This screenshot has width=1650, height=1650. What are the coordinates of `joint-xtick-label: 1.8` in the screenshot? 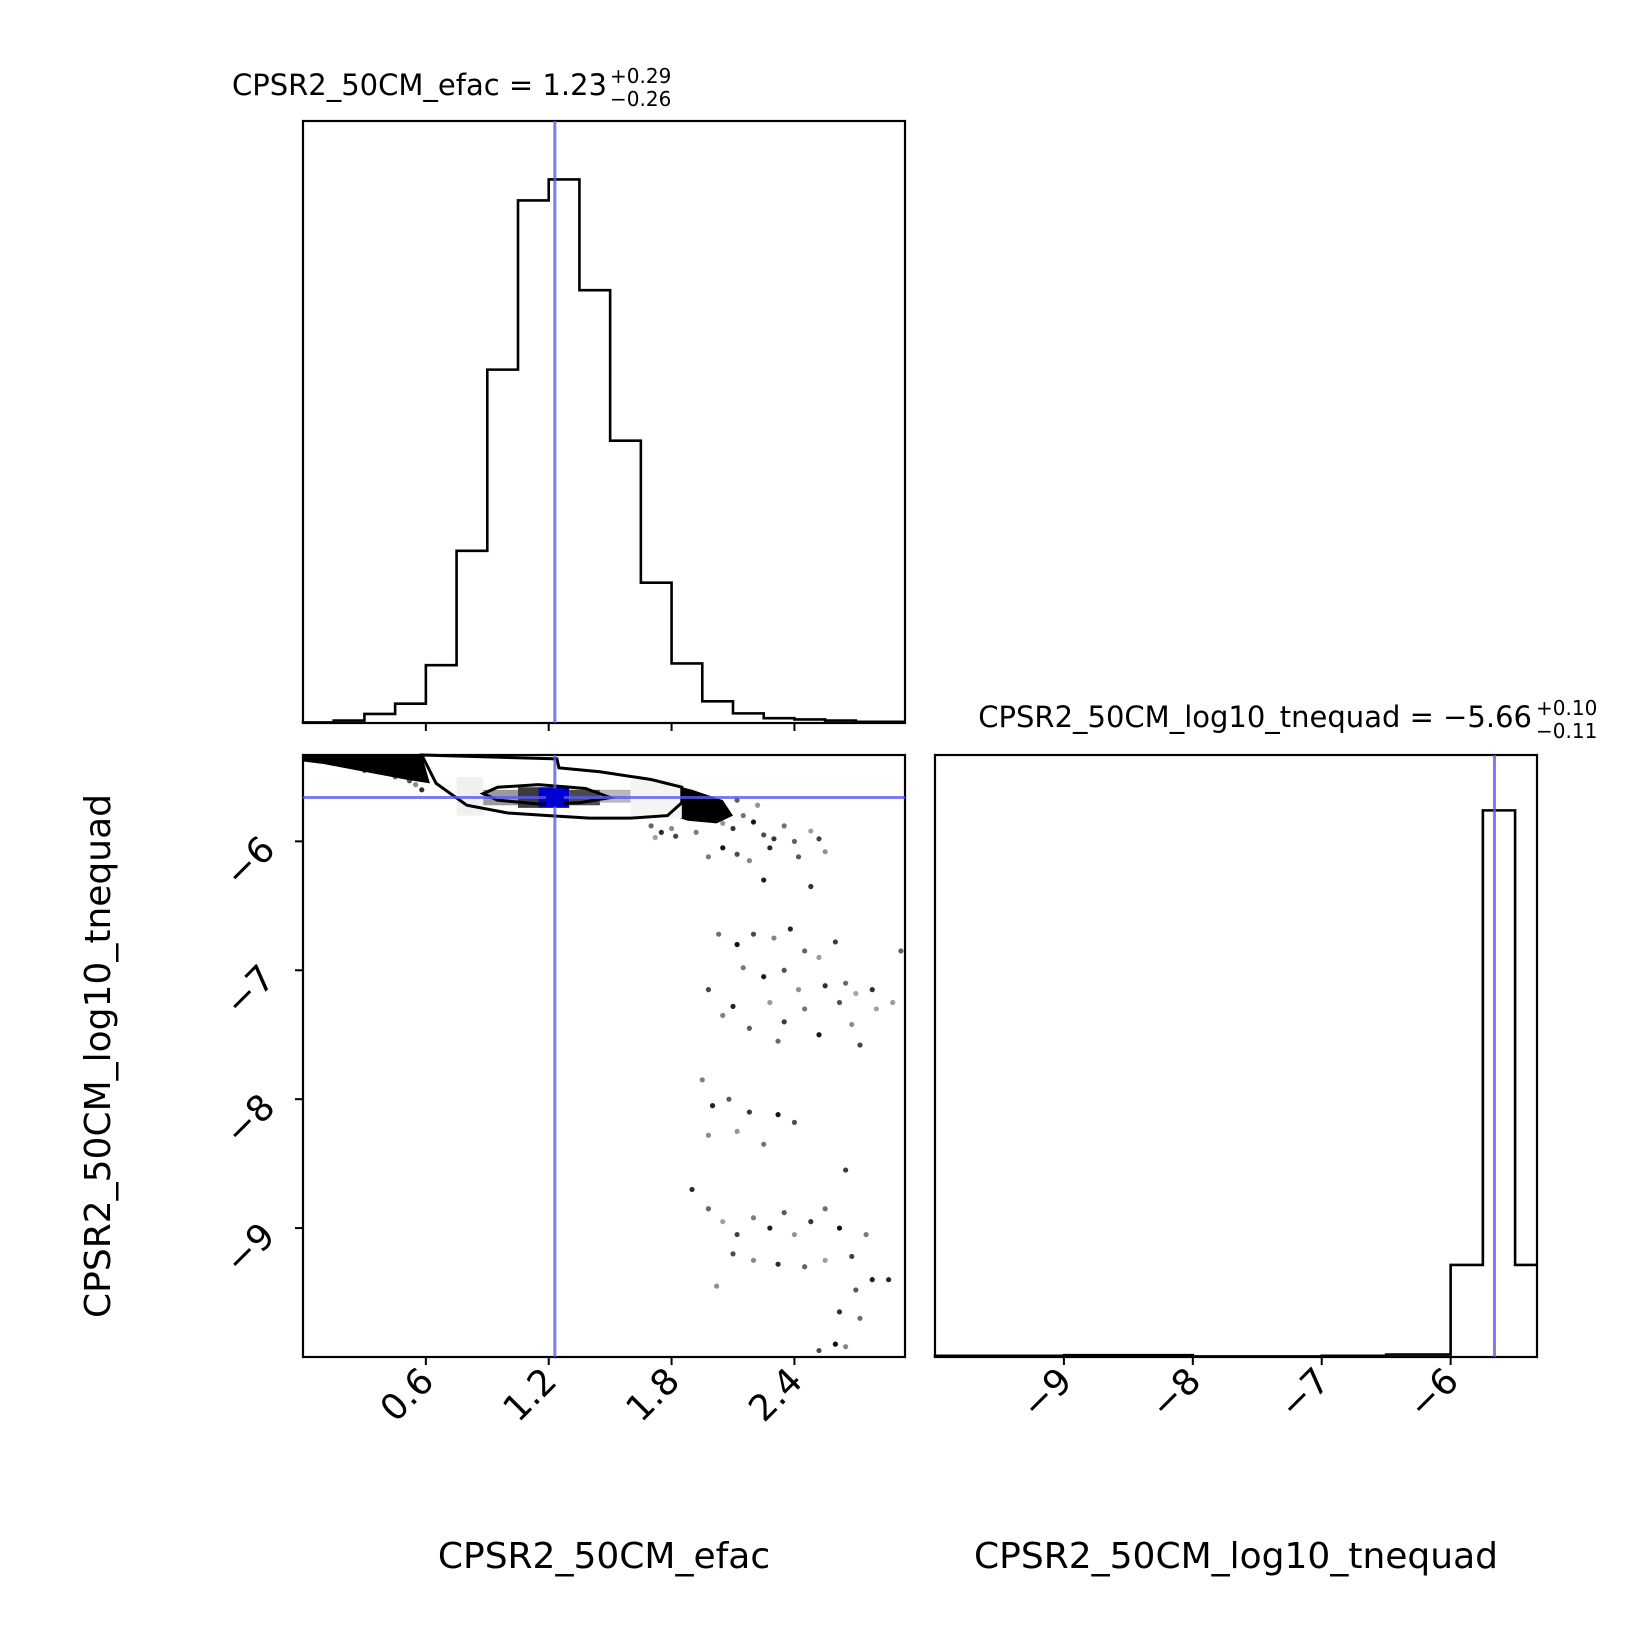 It's located at (652, 1394).